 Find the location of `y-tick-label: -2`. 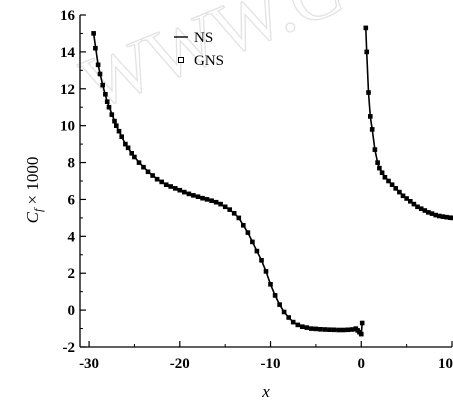

y-tick-label: -2 is located at coordinates (69, 348).